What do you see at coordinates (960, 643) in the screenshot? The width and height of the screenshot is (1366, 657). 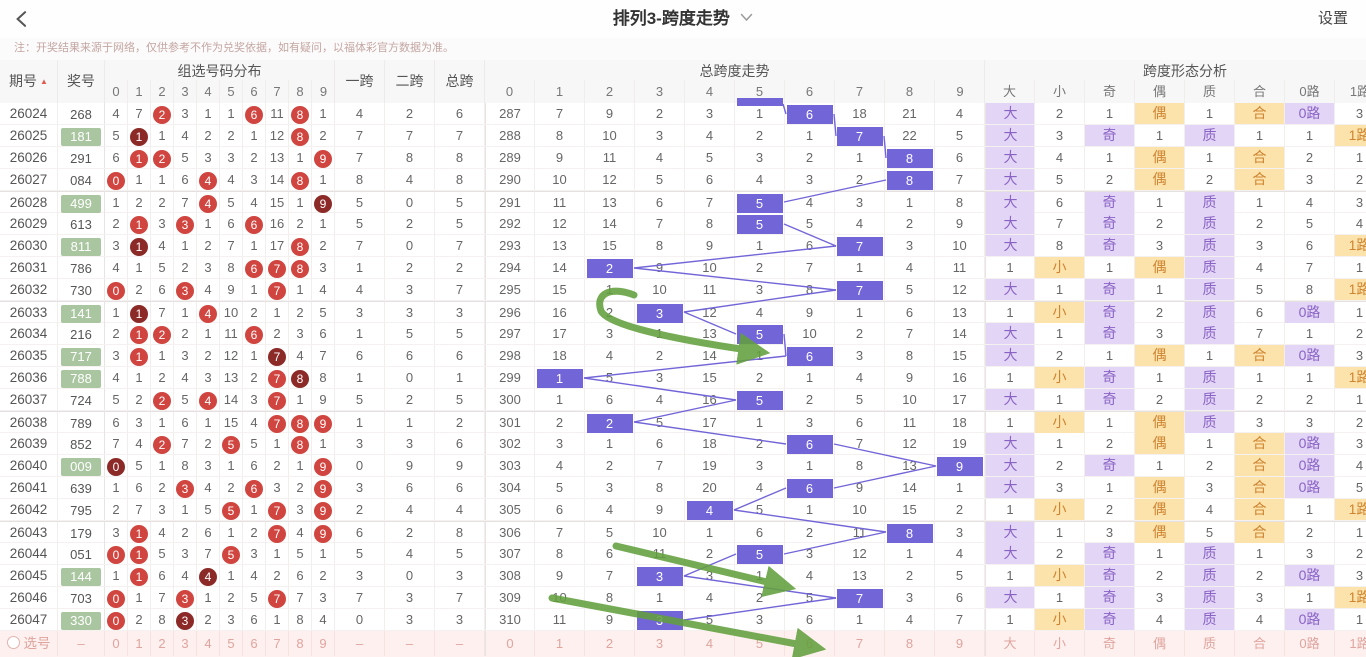 I see `select-trend-digit: 9` at bounding box center [960, 643].